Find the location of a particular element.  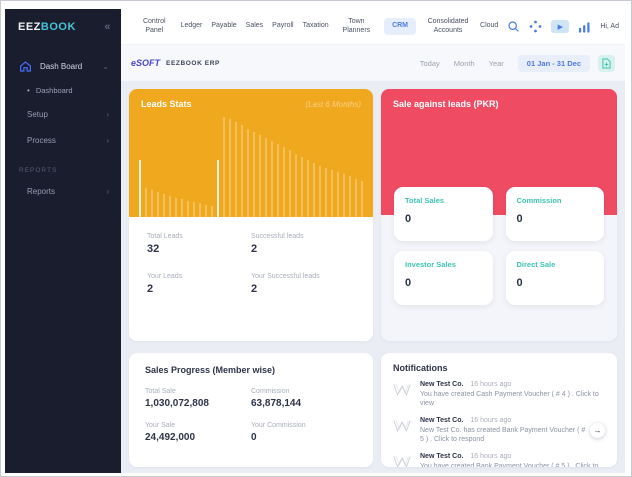

stat-label: Your Leads is located at coordinates (165, 276).